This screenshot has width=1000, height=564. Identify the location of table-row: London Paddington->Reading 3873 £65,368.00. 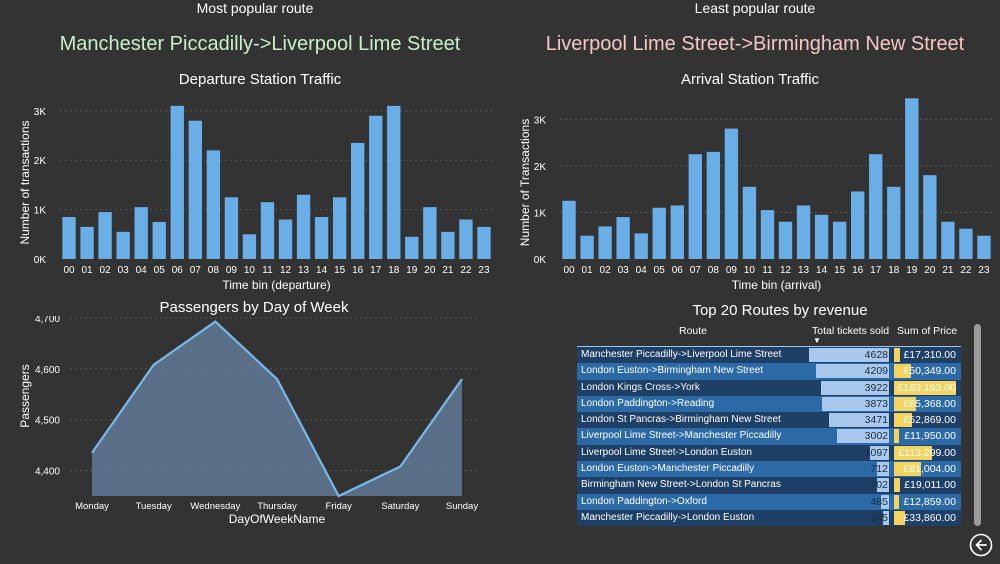
(769, 404).